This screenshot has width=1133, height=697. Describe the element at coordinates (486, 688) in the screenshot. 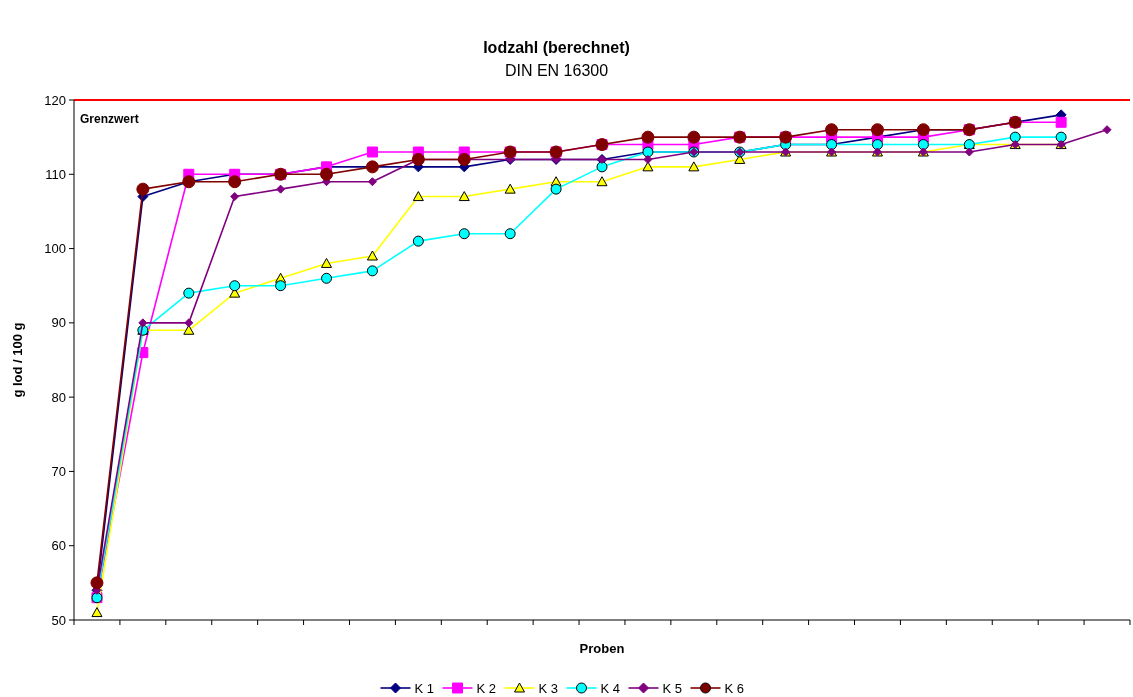

I see `legend-label: K 2` at that location.